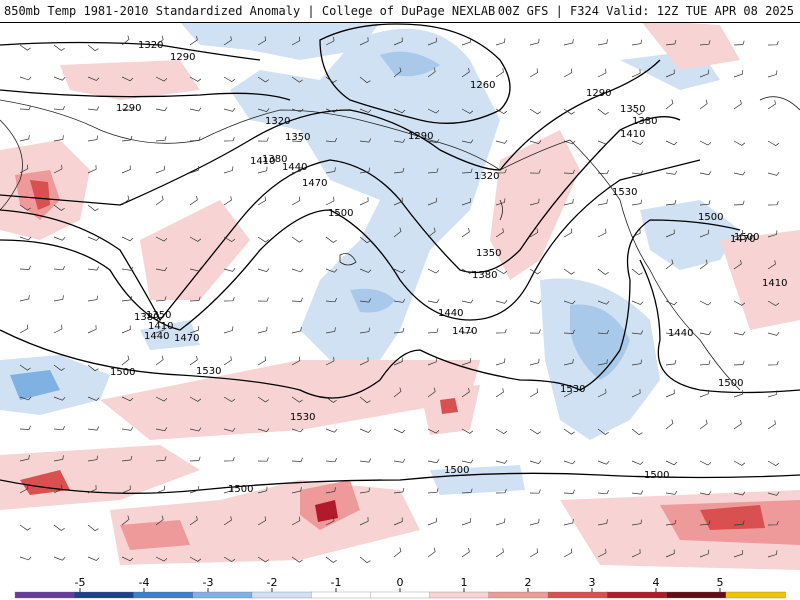  Describe the element at coordinates (150, 45) in the screenshot. I see `contour-label: 1320` at that location.